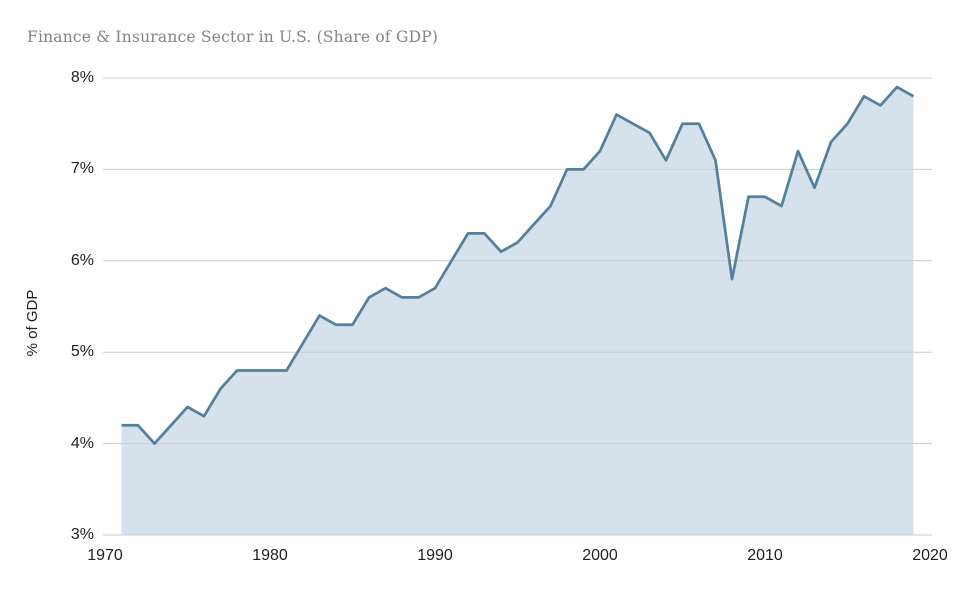 The height and width of the screenshot is (594, 960). I want to click on y-tick-label-3%: 3%, so click(82, 534).